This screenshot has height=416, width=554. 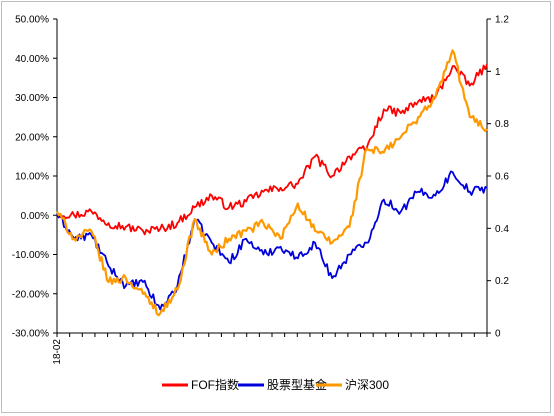 I want to click on right-axis: 0 0.2 0.4 0.6 0.8 1 1.2, so click(x=497, y=177).